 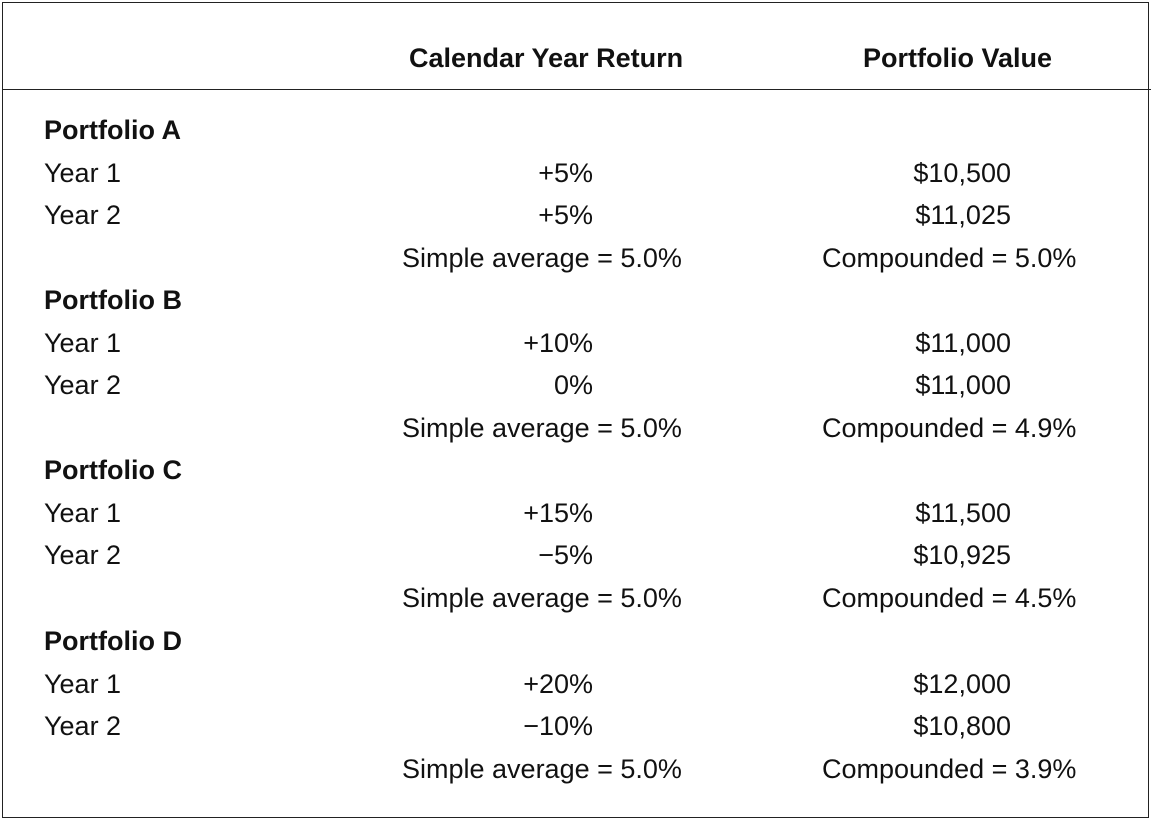 I want to click on portfolio-title: Portfolio B, so click(x=113, y=300).